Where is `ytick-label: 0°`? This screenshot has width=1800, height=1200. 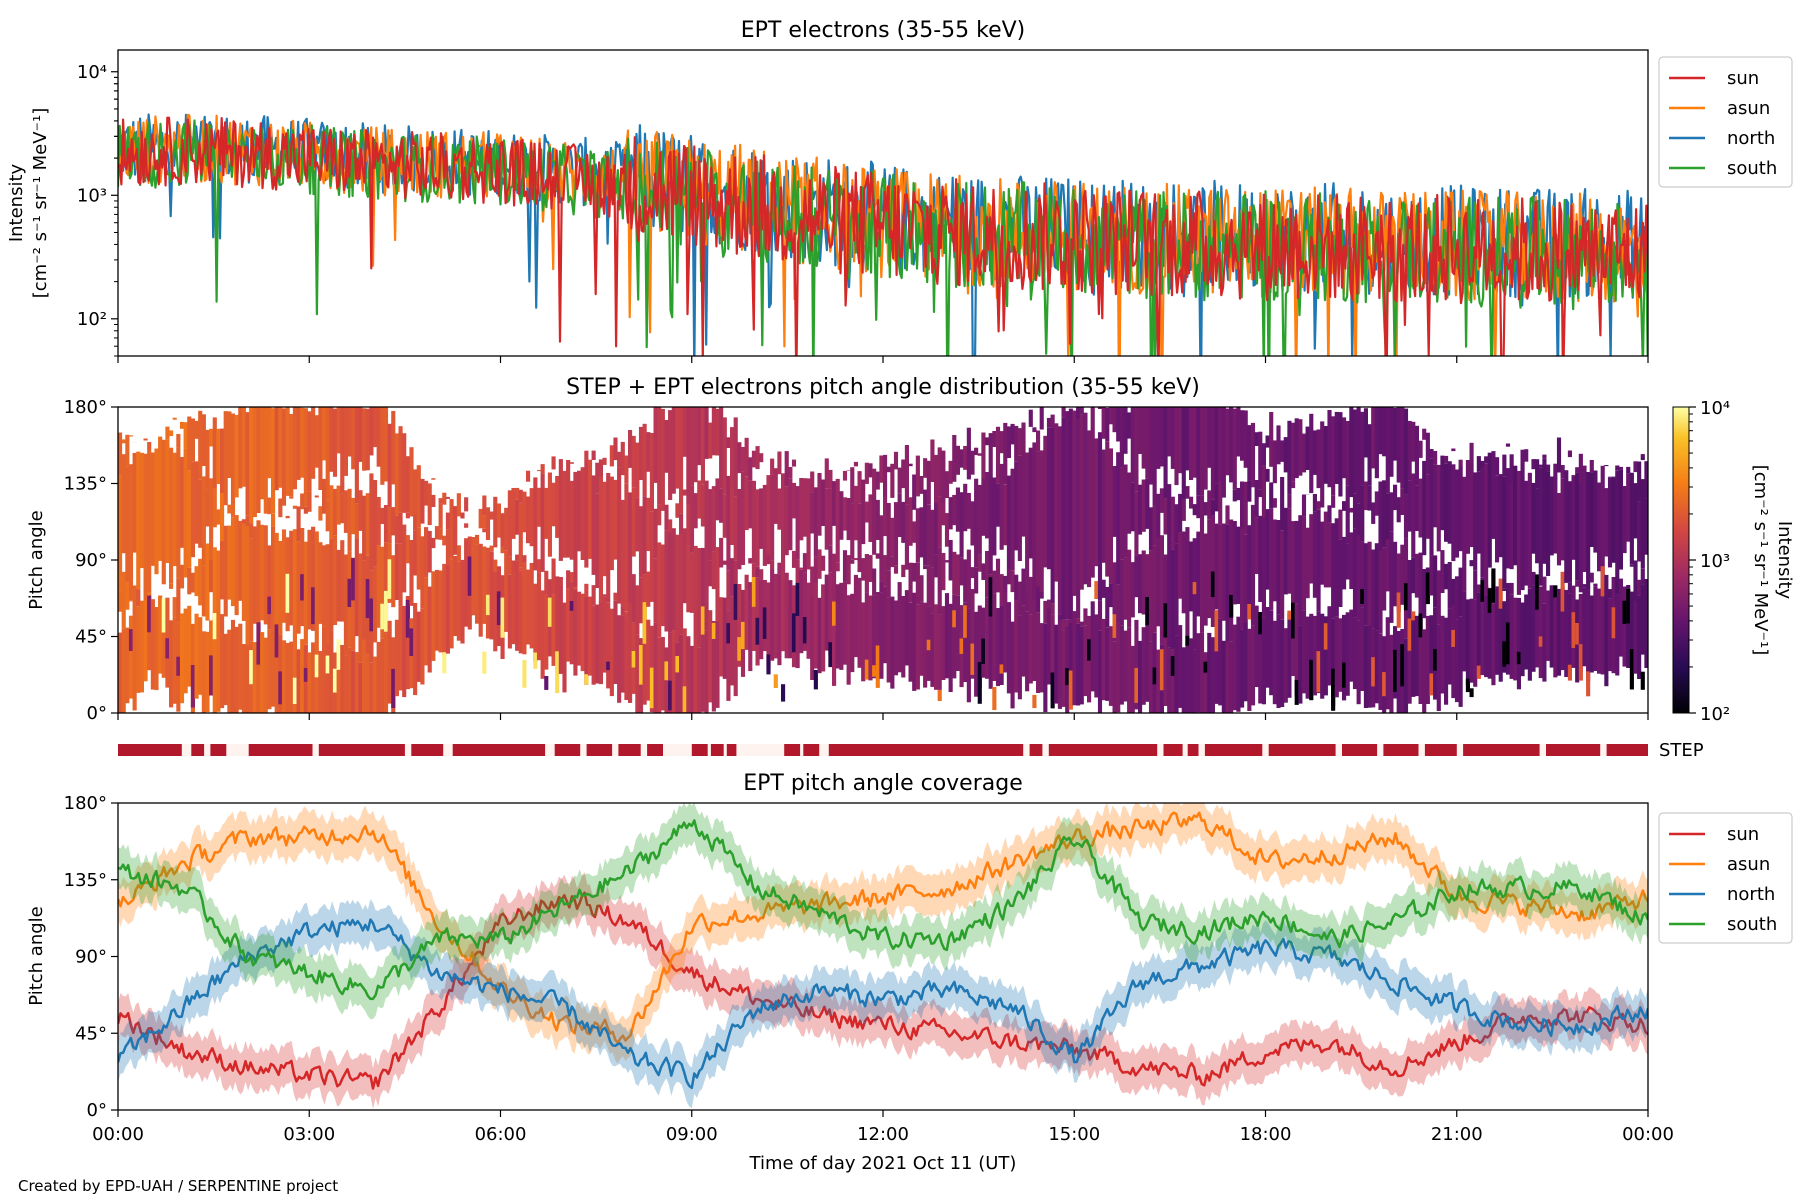 ytick-label: 0° is located at coordinates (97, 713).